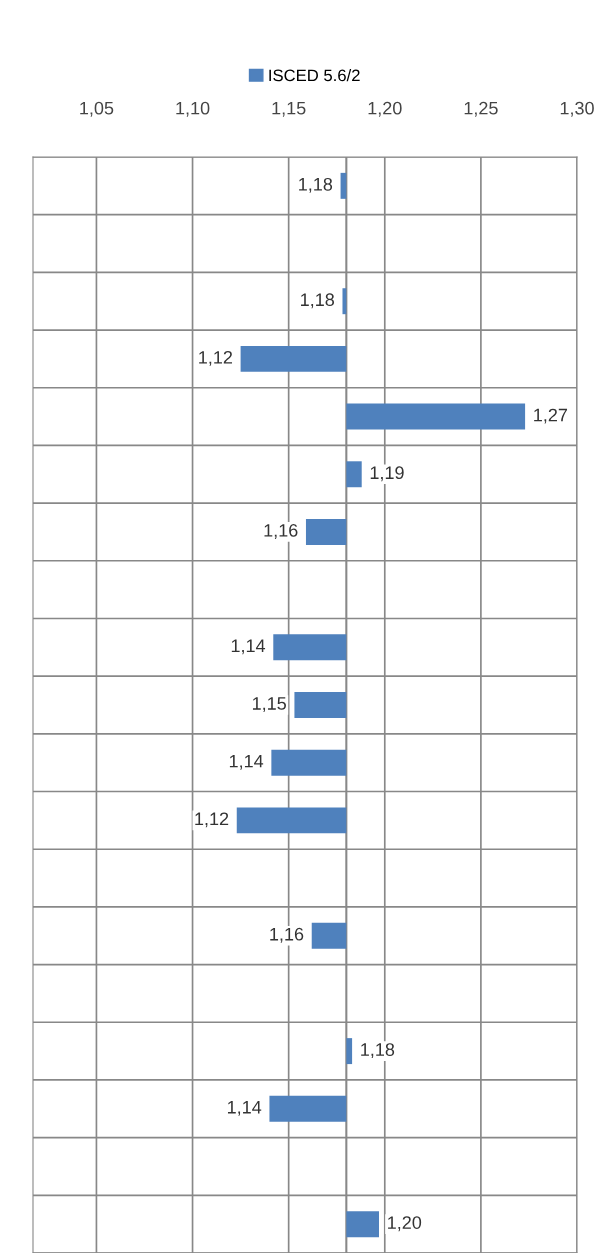  I want to click on x-tick-label: 1,05, so click(97, 109).